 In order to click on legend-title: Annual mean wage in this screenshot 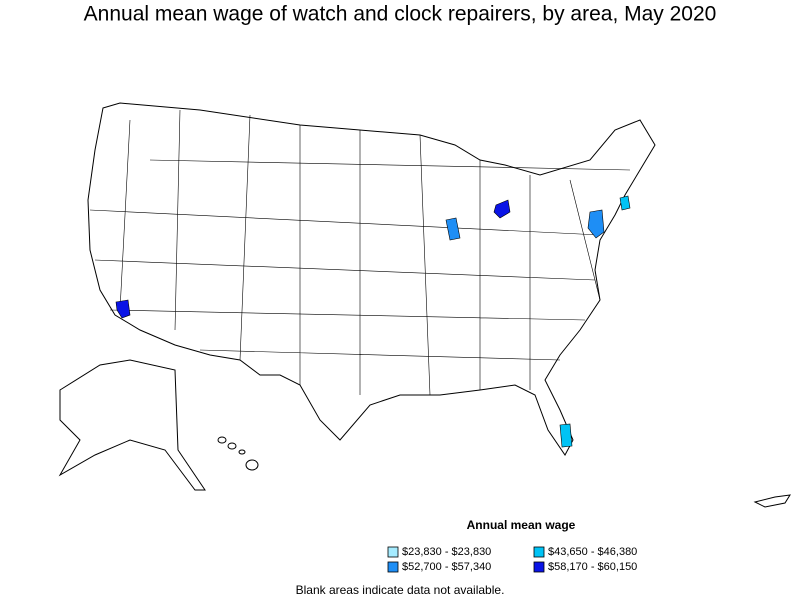, I will do `click(521, 525)`.